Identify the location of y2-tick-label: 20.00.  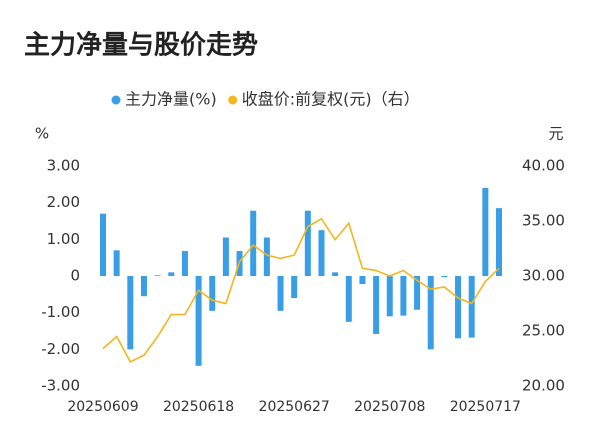
(543, 386).